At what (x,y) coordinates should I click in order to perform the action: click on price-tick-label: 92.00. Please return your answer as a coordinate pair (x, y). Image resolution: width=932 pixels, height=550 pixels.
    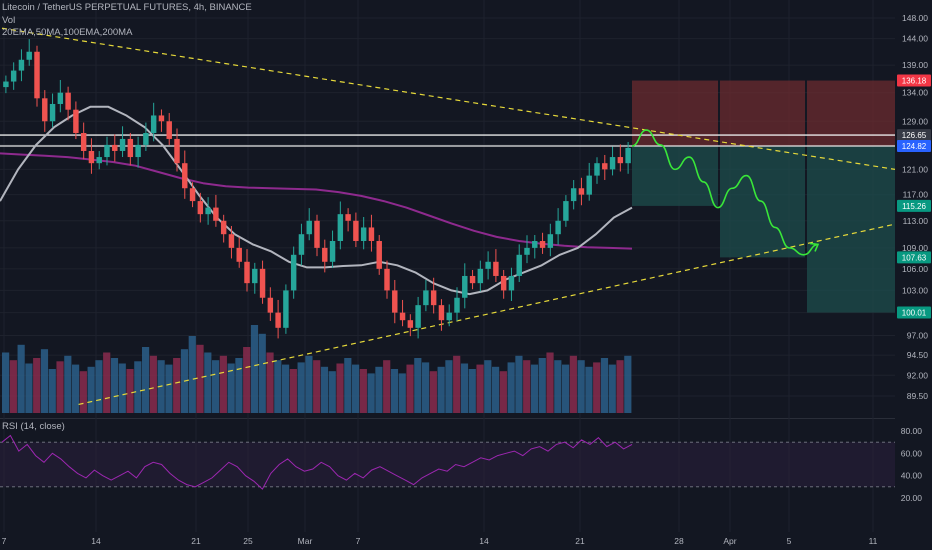
    Looking at the image, I should click on (918, 375).